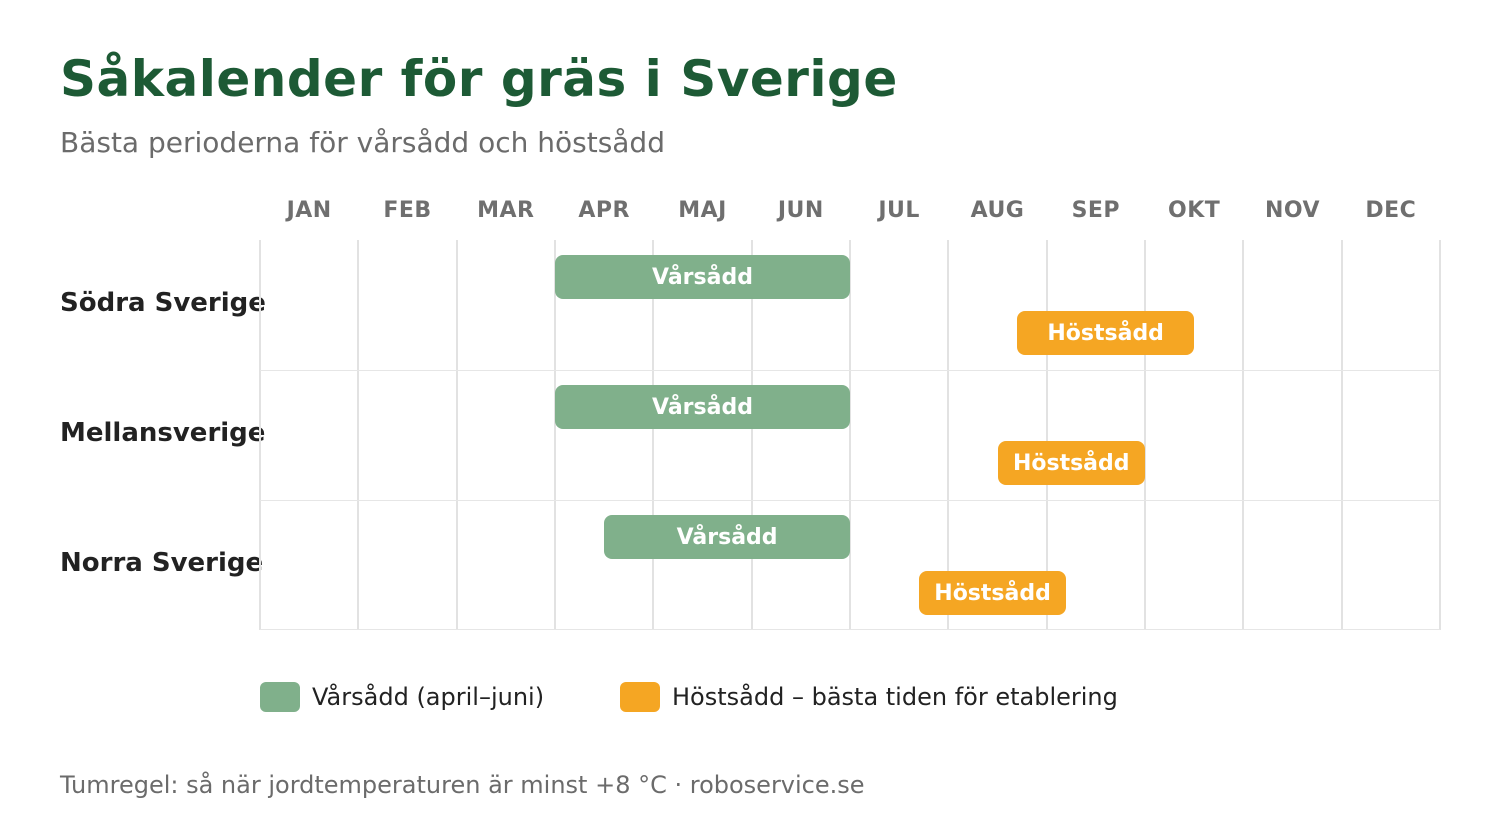 The width and height of the screenshot is (1500, 820). What do you see at coordinates (640, 697) in the screenshot?
I see `legend-swatch-autumn` at bounding box center [640, 697].